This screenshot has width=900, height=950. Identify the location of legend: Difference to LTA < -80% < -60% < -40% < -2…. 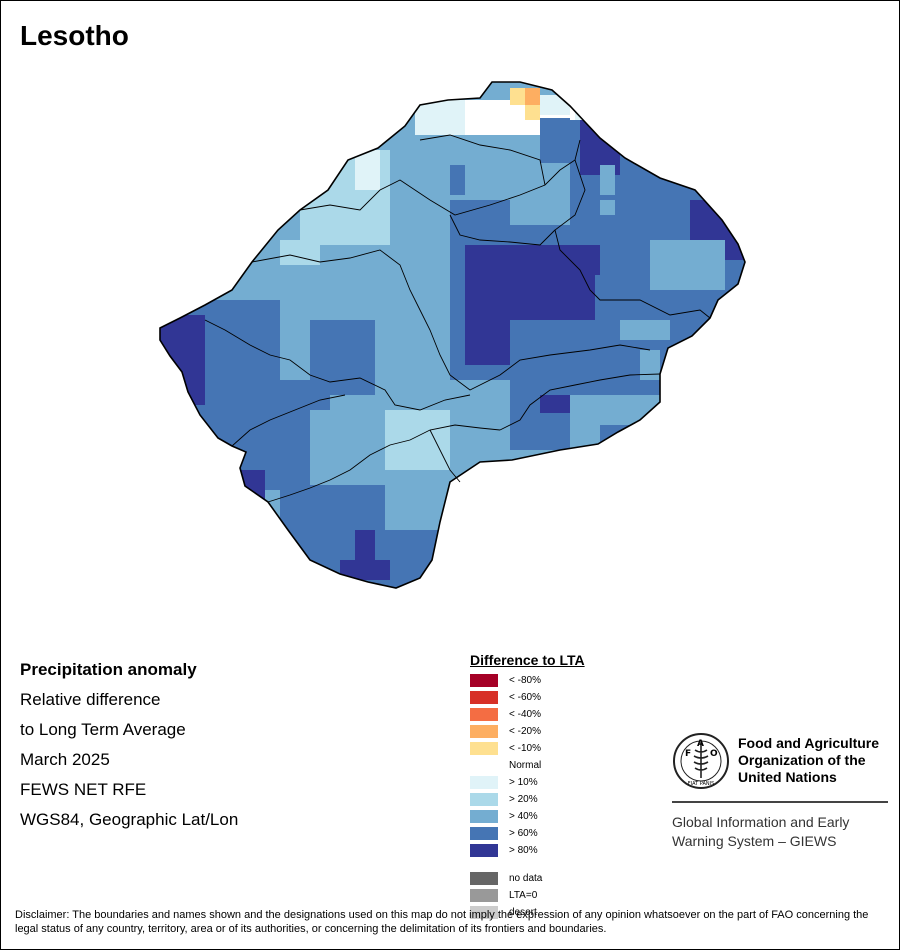
(570, 786).